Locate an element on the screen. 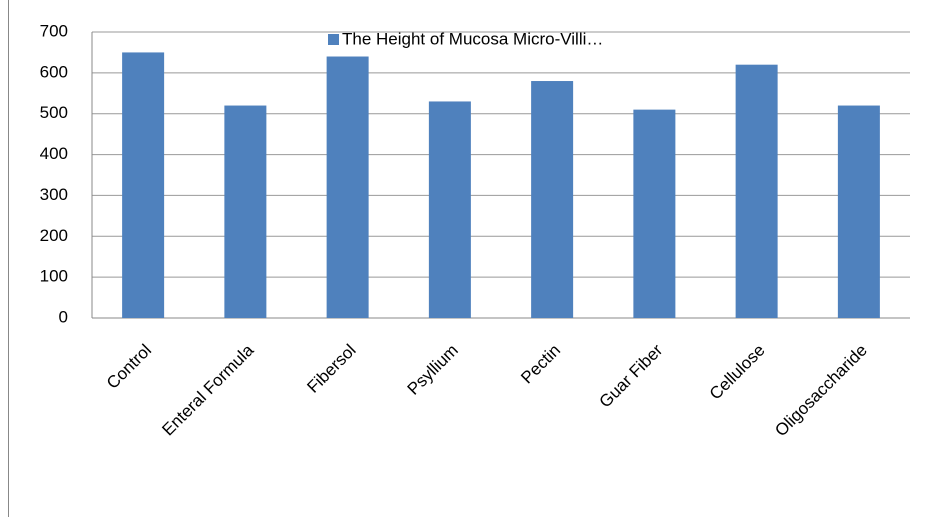 This screenshot has height=517, width=944. x-tick-label: Psyllium is located at coordinates (433, 370).